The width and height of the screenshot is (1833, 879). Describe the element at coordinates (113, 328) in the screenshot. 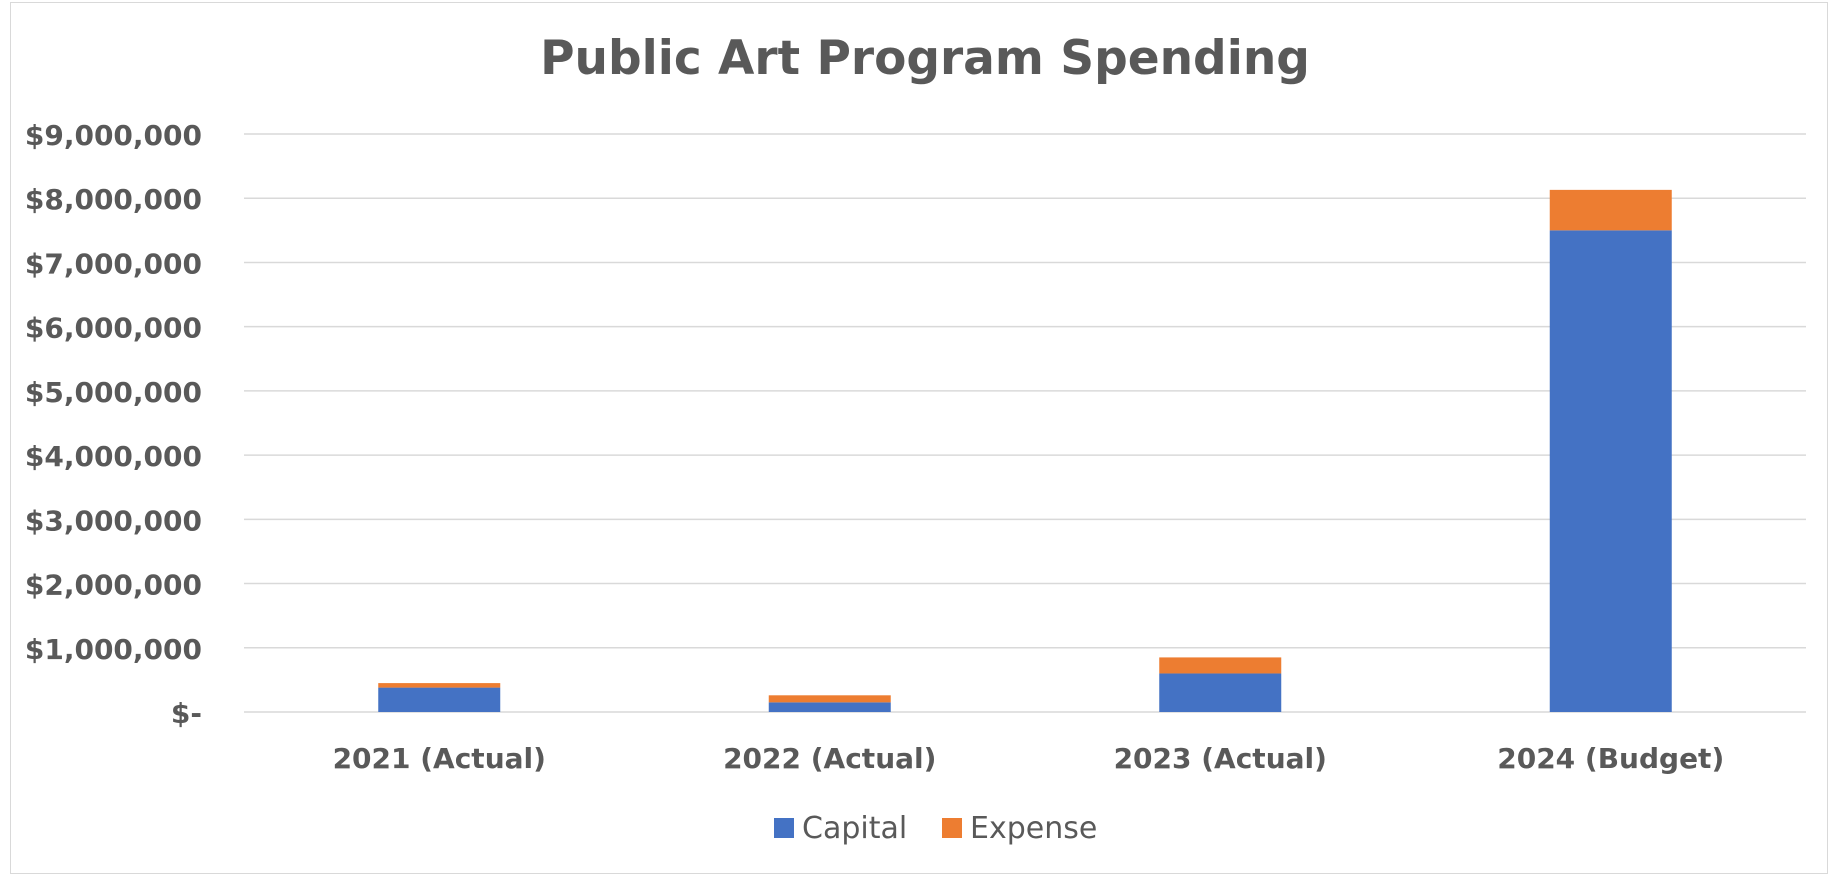

I see `y-tick-label: $6,000,000` at that location.